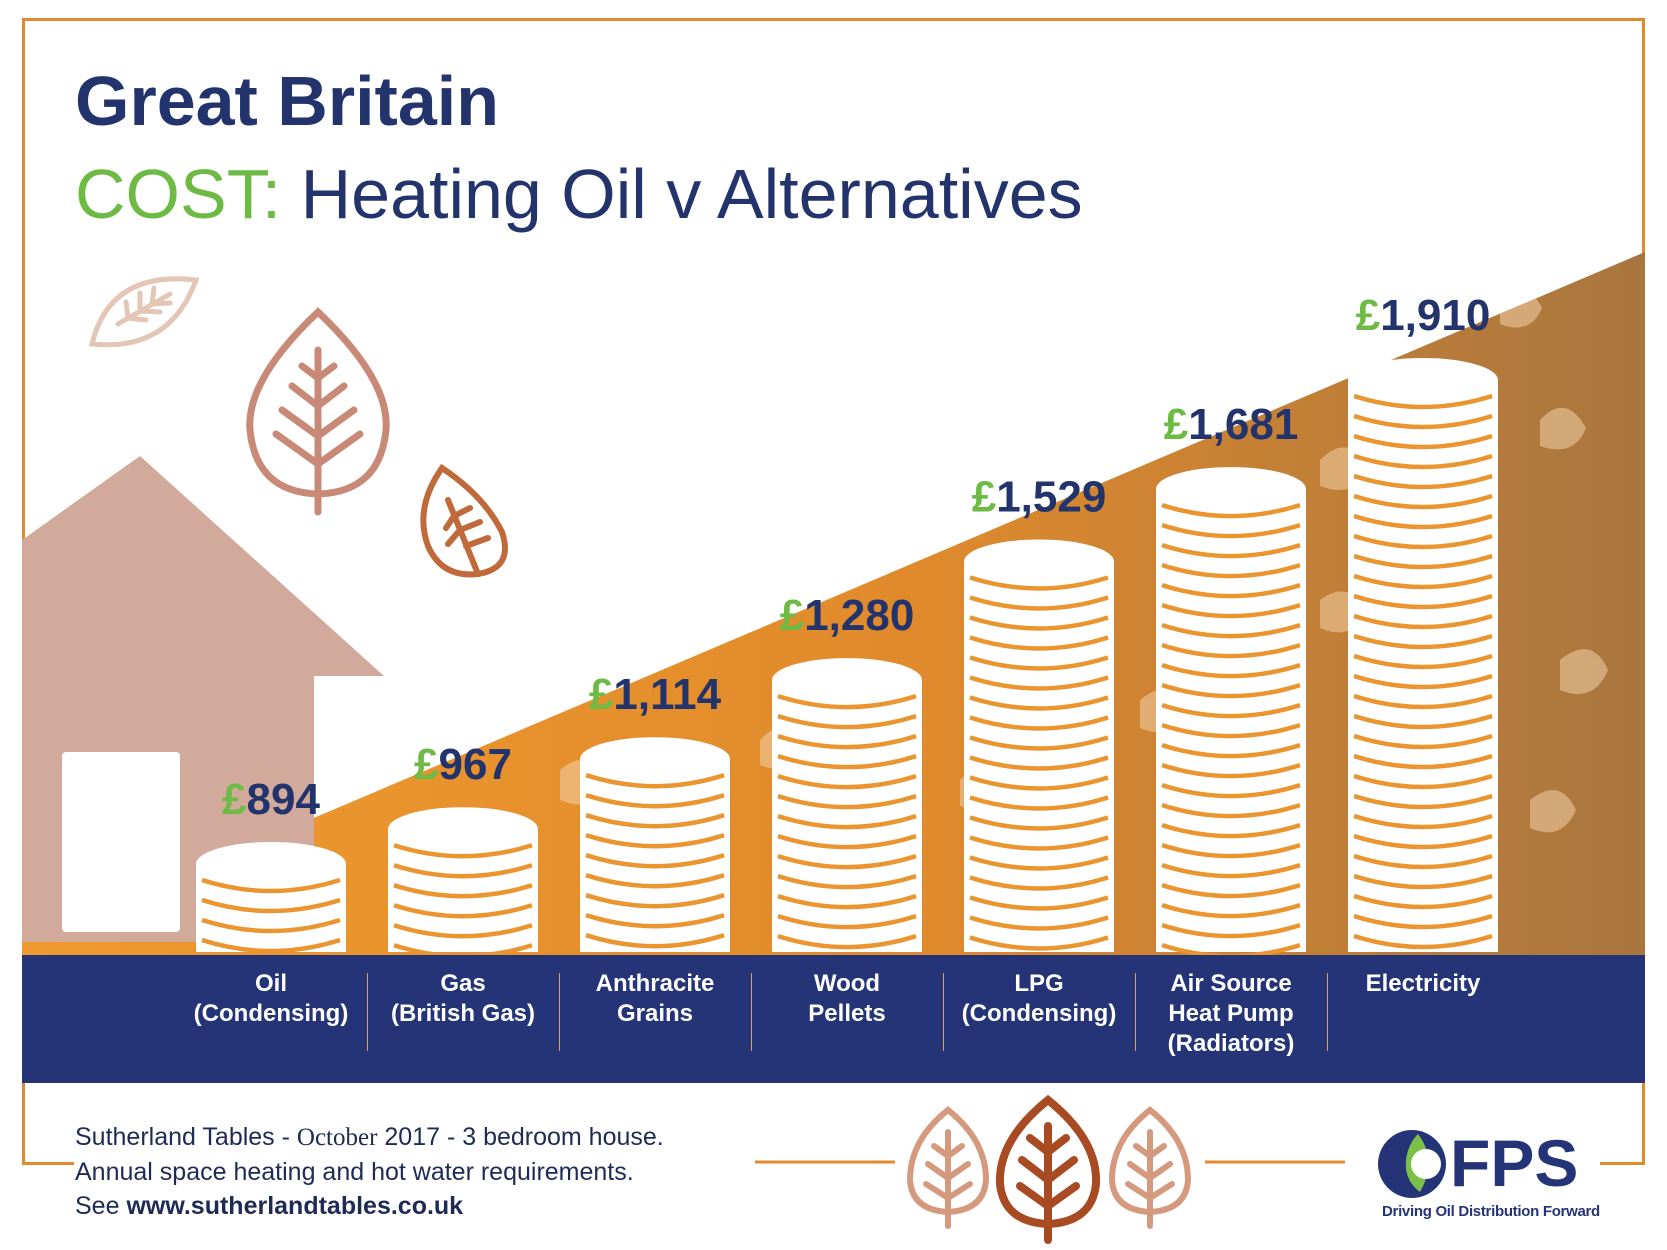 This screenshot has height=1250, width=1667. I want to click on frame-top-line, so click(833, 19).